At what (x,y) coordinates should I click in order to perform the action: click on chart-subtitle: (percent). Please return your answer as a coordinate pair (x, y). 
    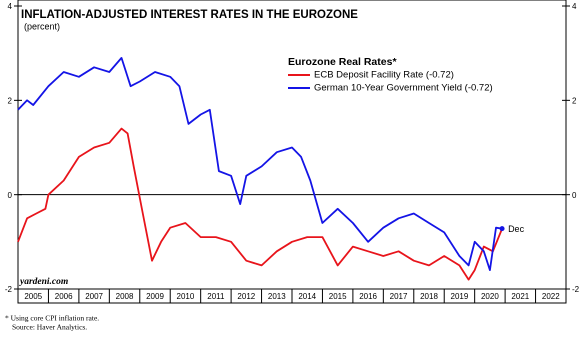
    Looking at the image, I should click on (42, 26).